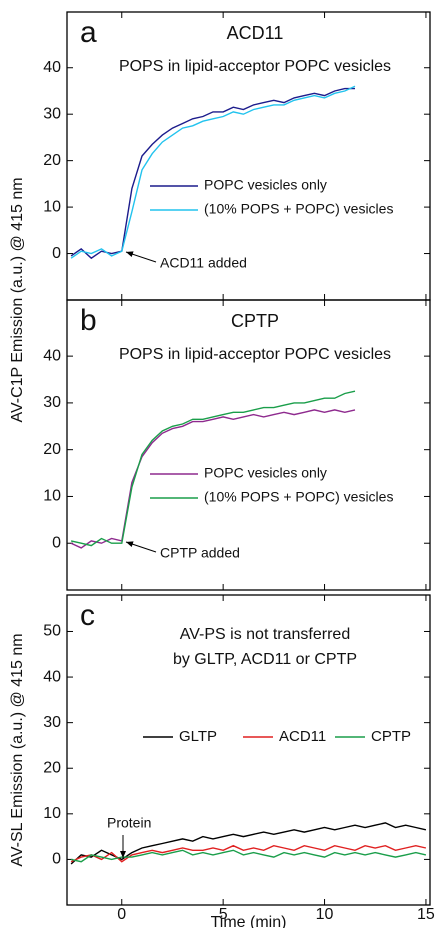 The width and height of the screenshot is (437, 928). Describe the element at coordinates (203, 263) in the screenshot. I see `annotation: ACD11 added` at that location.